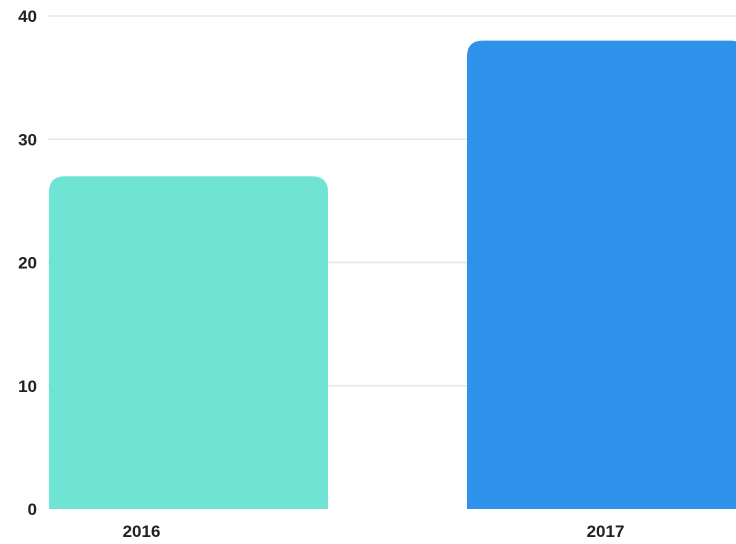  What do you see at coordinates (27, 139) in the screenshot?
I see `y-tick-label-30: 30` at bounding box center [27, 139].